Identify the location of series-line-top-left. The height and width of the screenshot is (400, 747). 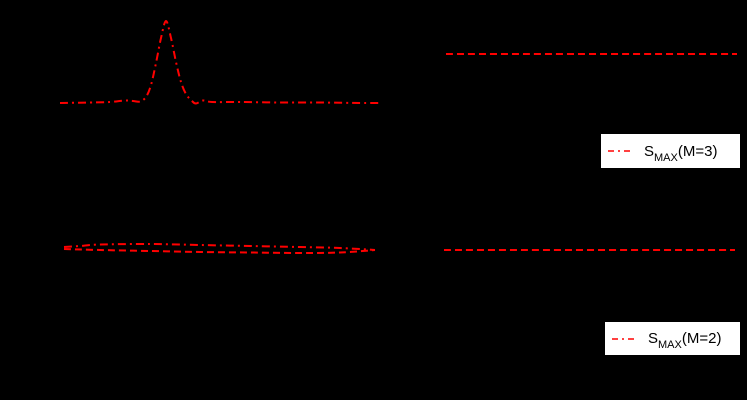
(220, 62).